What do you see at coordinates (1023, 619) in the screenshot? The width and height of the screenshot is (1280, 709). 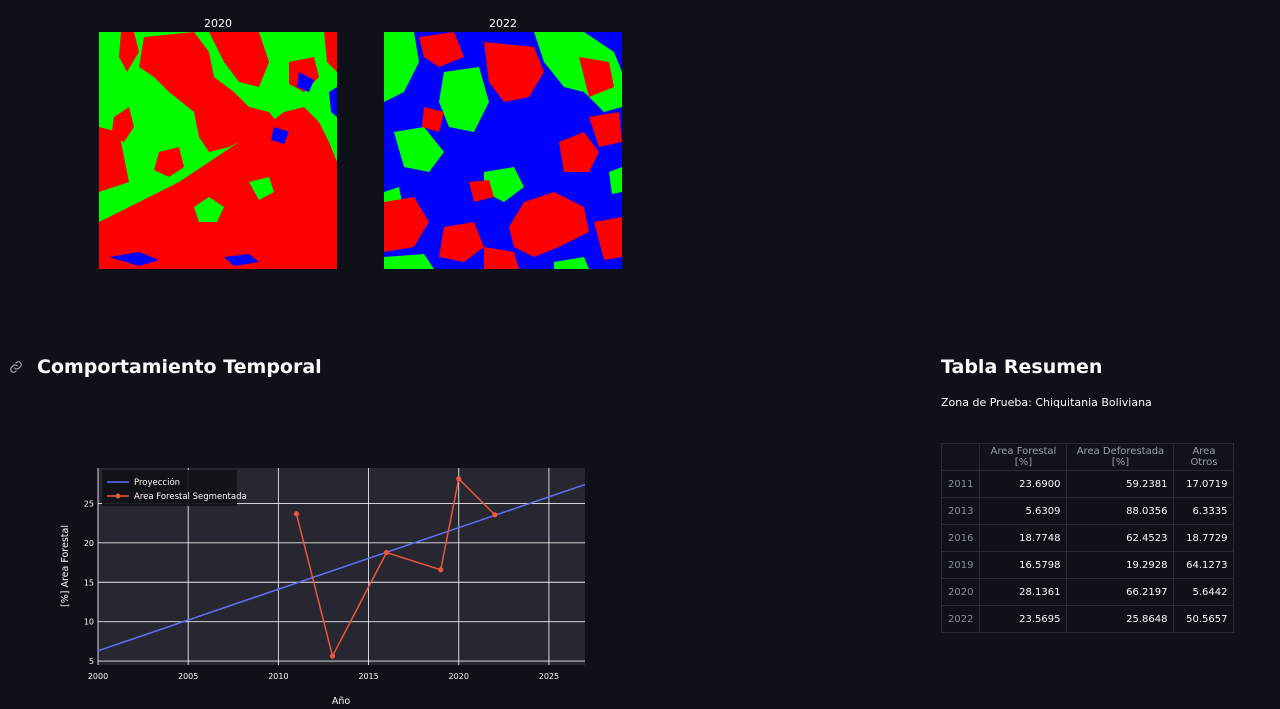 I see `cell-forest: 23.5695` at bounding box center [1023, 619].